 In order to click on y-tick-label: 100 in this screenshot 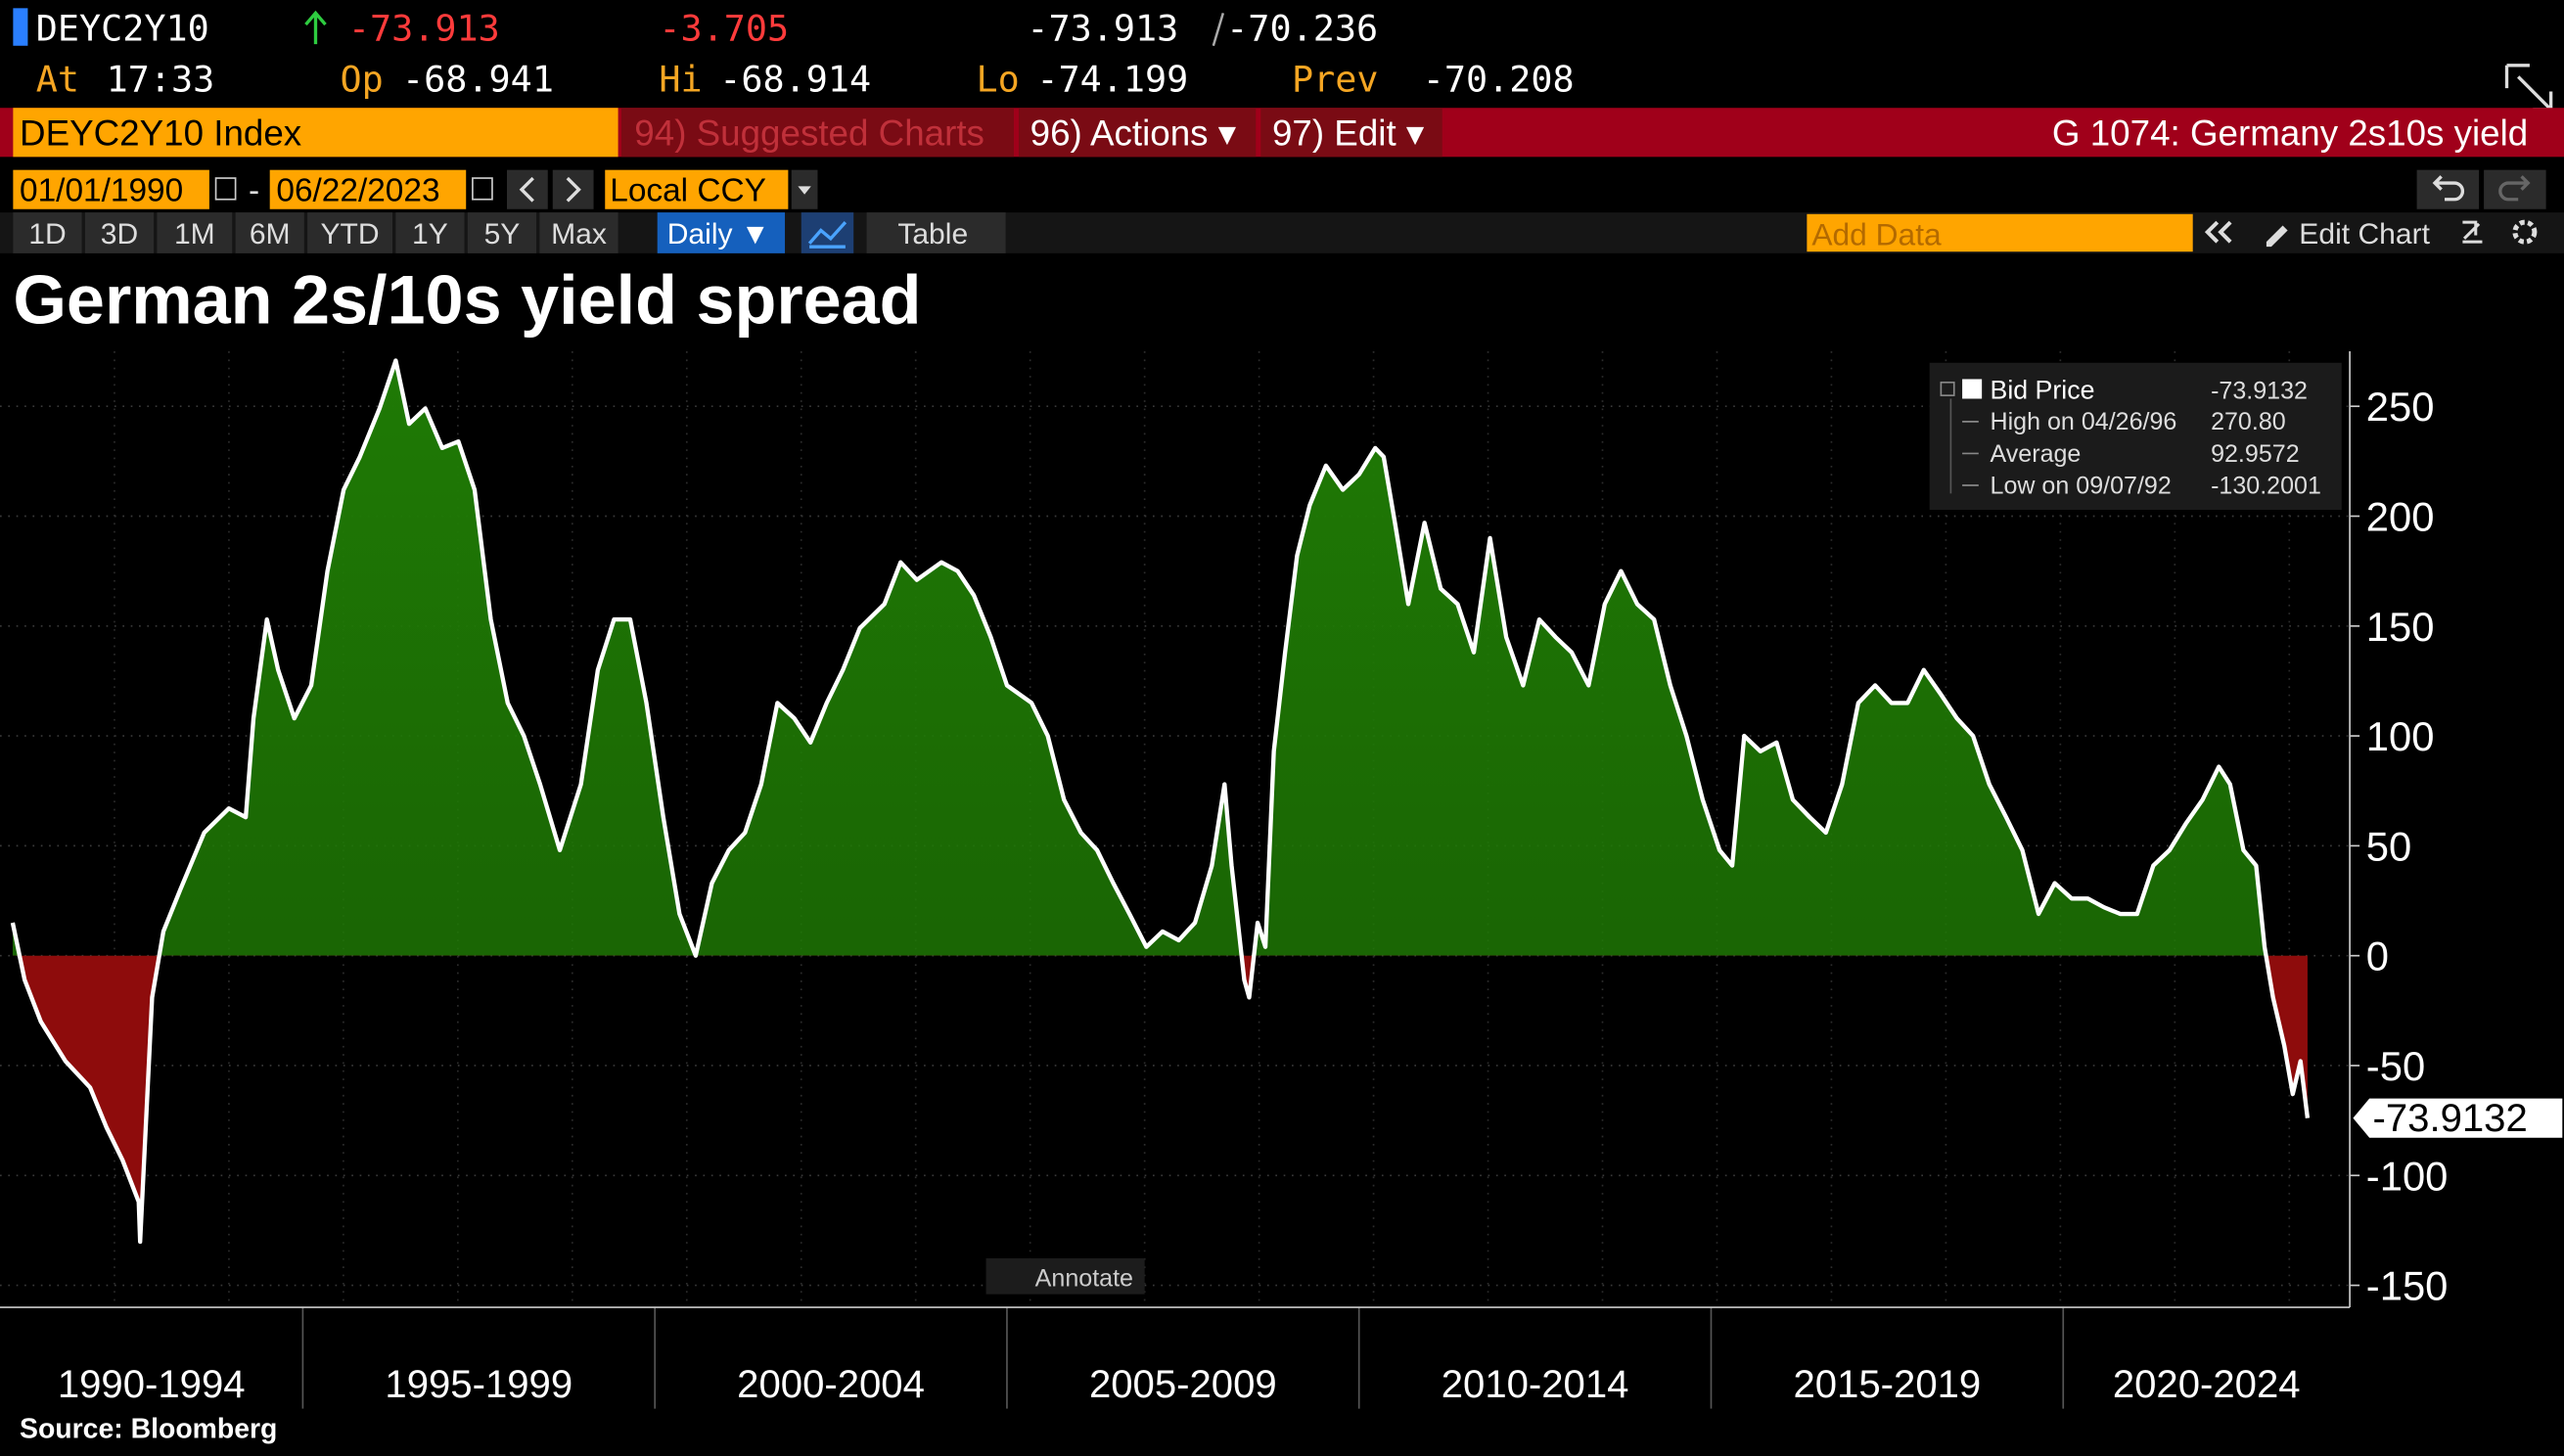, I will do `click(2400, 736)`.